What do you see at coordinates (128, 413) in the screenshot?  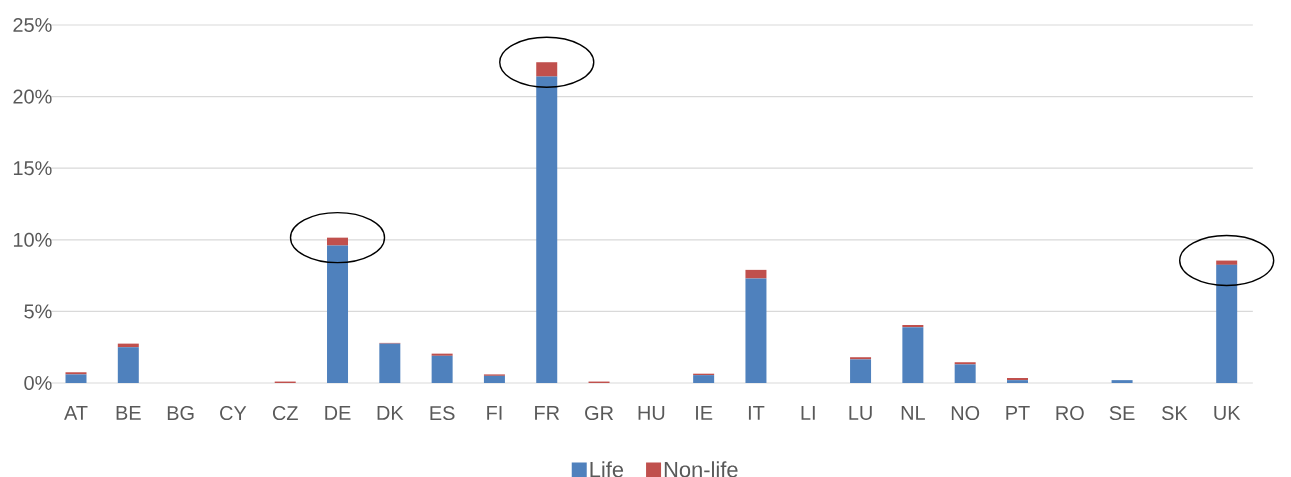 I see `x-tick-label: BE` at bounding box center [128, 413].